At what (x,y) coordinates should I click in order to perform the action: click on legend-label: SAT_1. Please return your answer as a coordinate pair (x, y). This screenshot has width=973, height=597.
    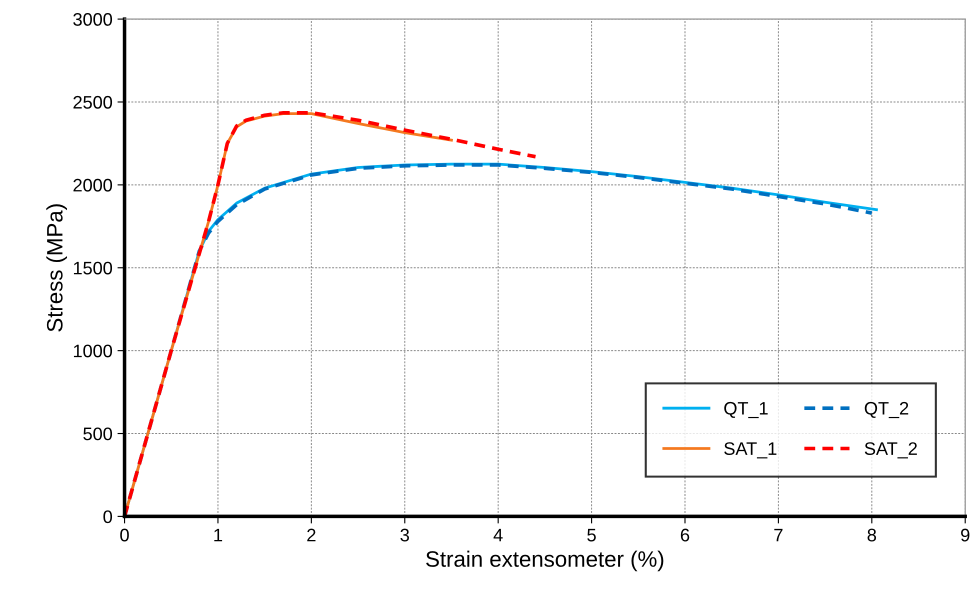
    Looking at the image, I should click on (750, 450).